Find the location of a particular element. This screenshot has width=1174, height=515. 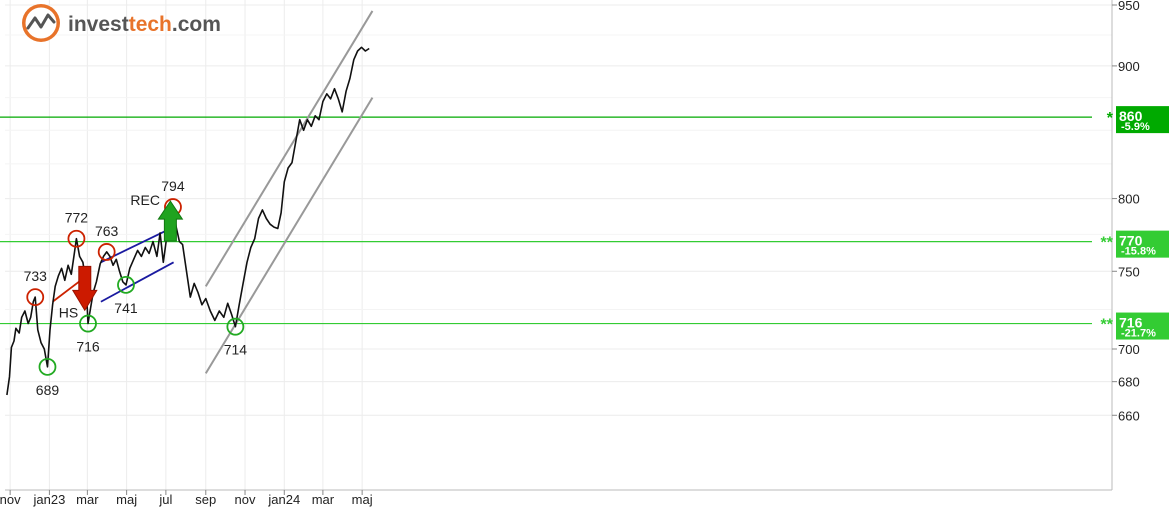

pivot-markers: 733 689 772 716 763 741 794 714 is located at coordinates (136, 288).